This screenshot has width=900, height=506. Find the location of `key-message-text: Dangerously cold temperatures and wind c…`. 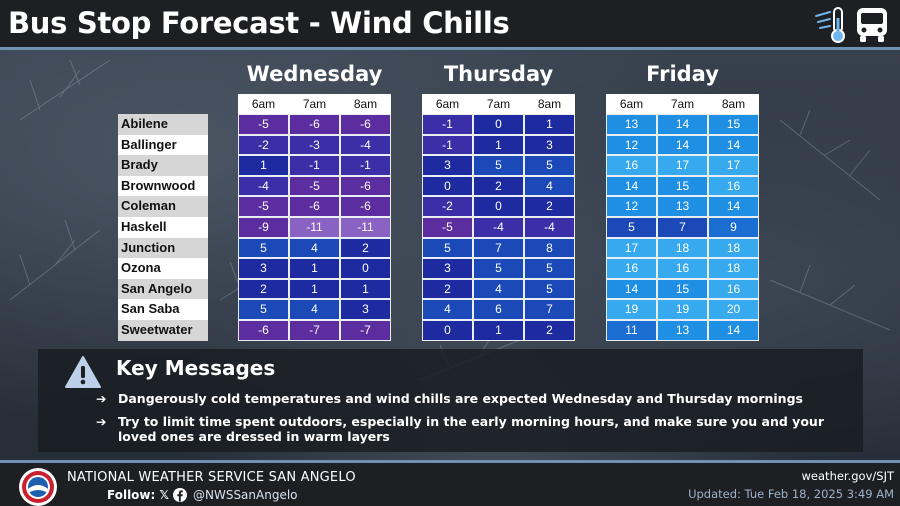

key-message-text: Dangerously cold temperatures and wind c… is located at coordinates (460, 398).